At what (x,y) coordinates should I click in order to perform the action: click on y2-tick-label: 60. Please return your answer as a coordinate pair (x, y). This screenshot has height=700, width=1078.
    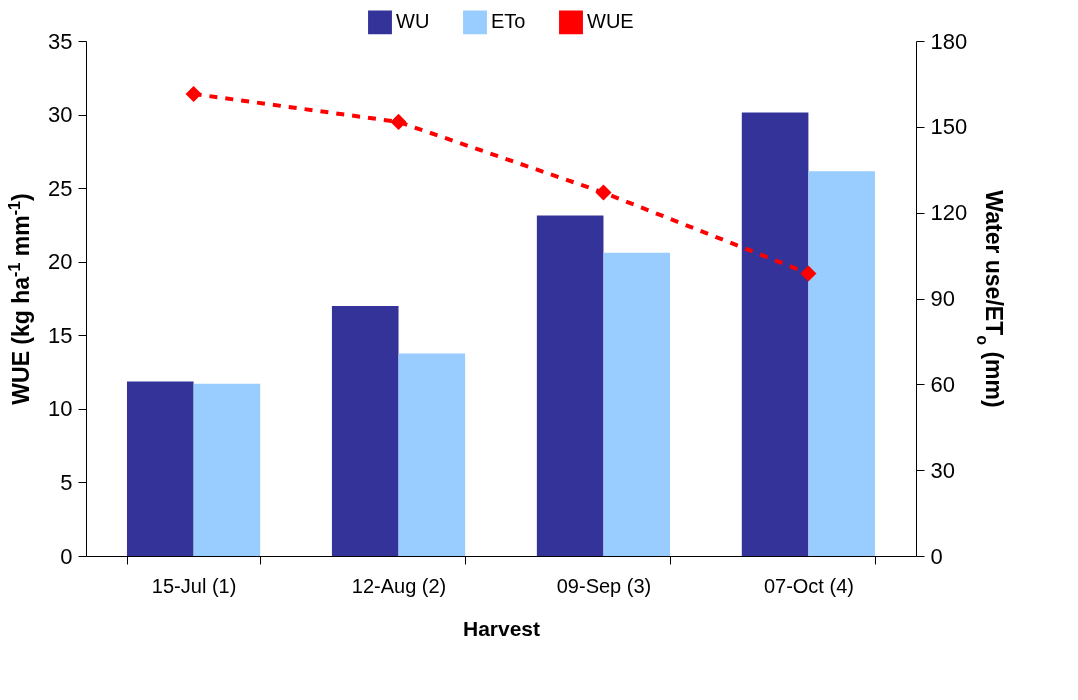
    Looking at the image, I should click on (942, 384).